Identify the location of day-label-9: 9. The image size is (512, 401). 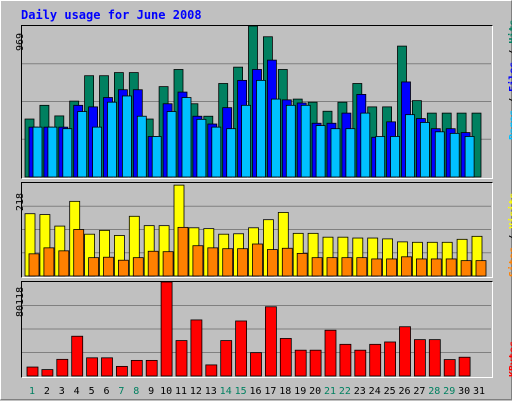
(151, 391).